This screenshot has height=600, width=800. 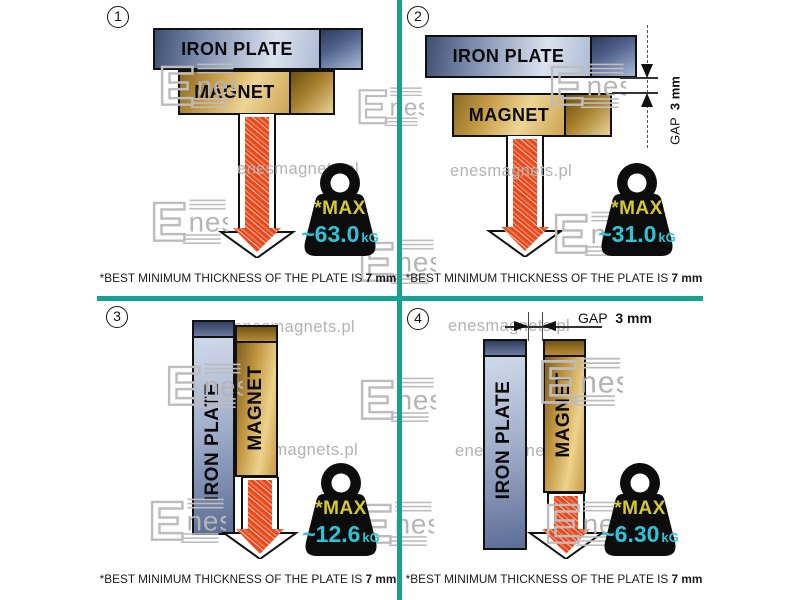 I want to click on panel-3-number: 3, so click(x=117, y=317).